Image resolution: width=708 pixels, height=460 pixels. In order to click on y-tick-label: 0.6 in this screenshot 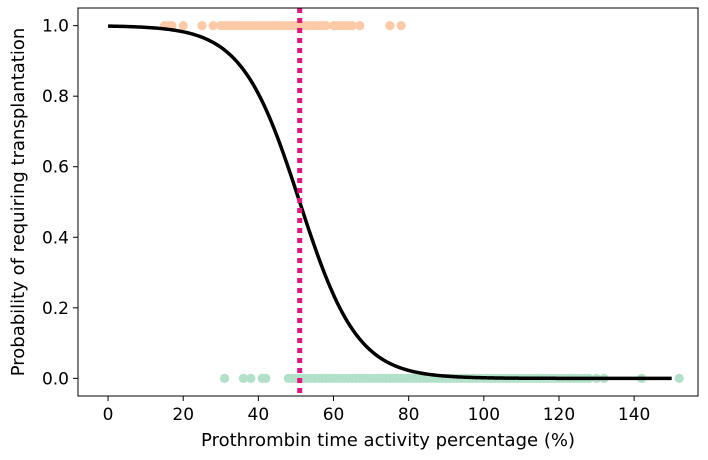, I will do `click(55, 168)`.